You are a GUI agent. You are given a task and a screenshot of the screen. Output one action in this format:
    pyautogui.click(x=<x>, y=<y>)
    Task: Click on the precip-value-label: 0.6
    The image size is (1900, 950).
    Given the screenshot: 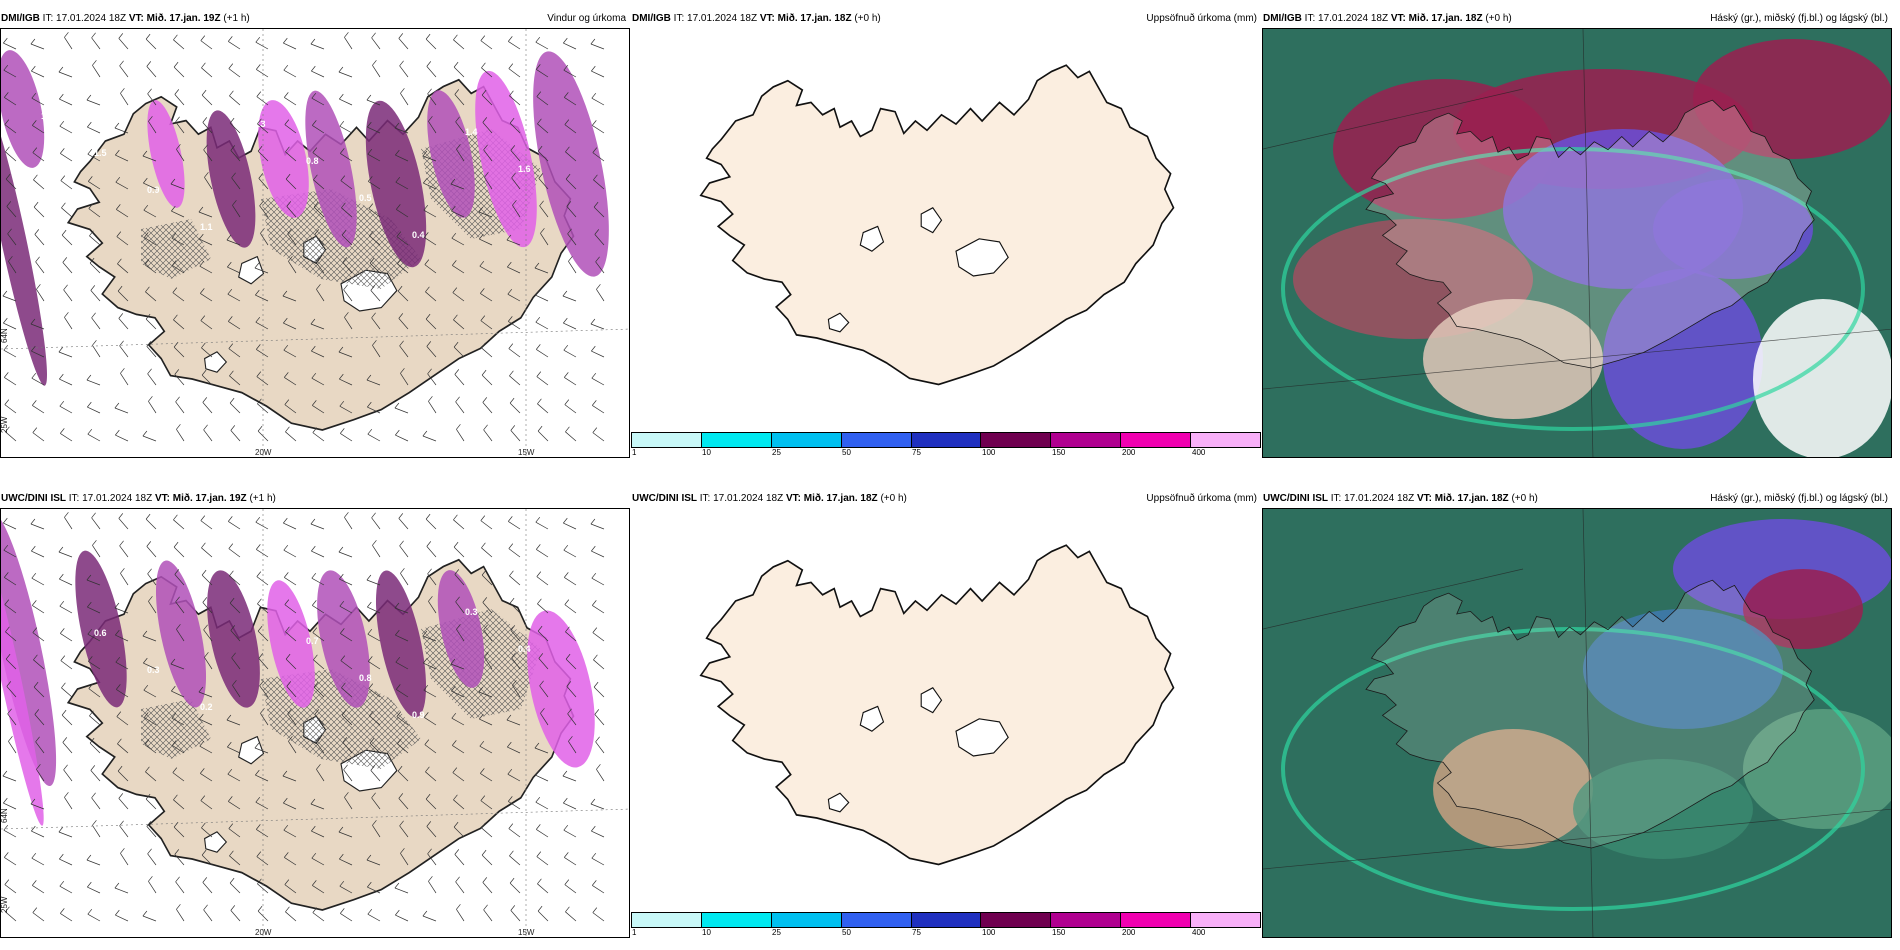 What is the action you would take?
    pyautogui.click(x=100, y=633)
    